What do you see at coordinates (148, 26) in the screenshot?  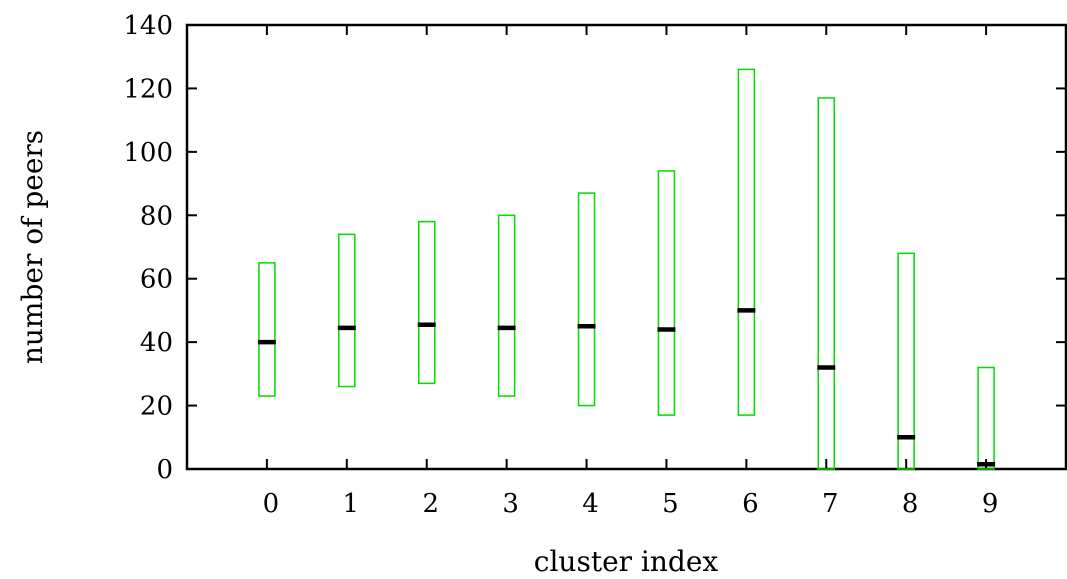 I see `y-tick-label: 140` at bounding box center [148, 26].